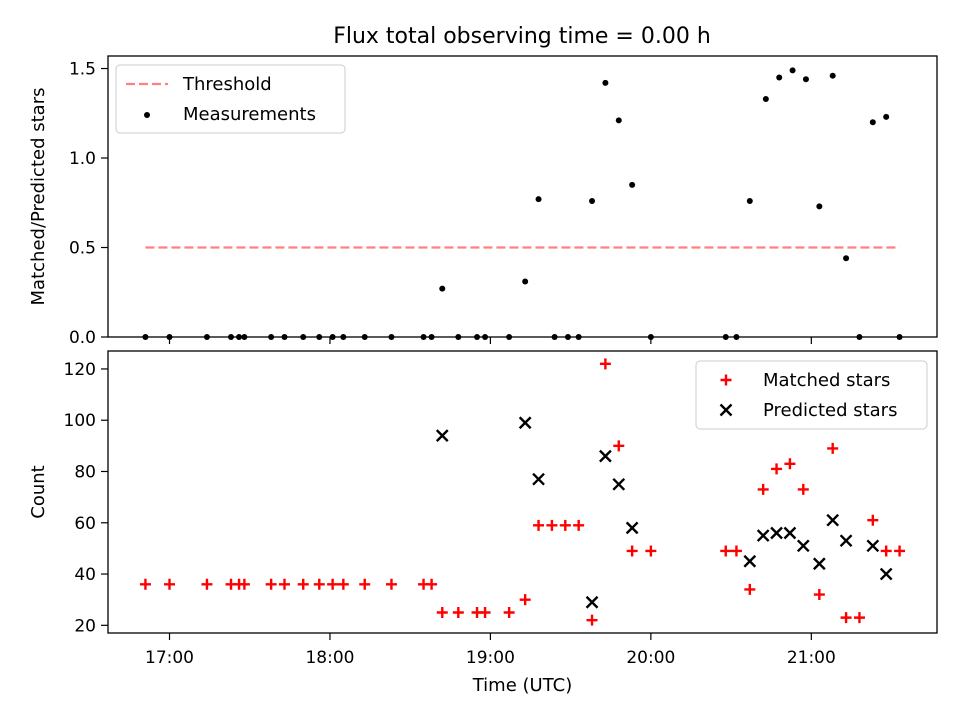  I want to click on chart-title: Flux total observing time = 0.00 h, so click(522, 36).